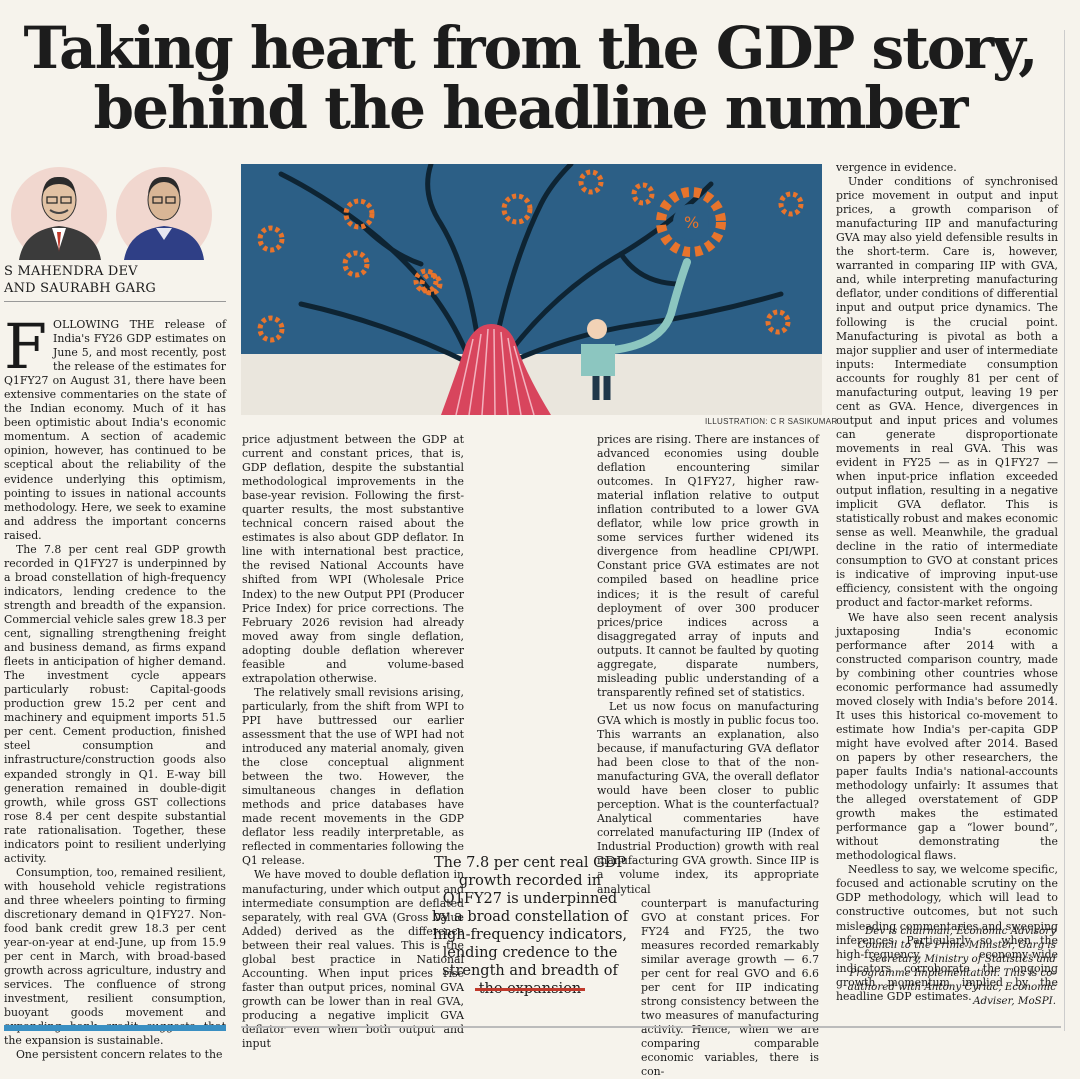  What do you see at coordinates (531, 108) in the screenshot?
I see `headline-line-2: behind the headline number` at bounding box center [531, 108].